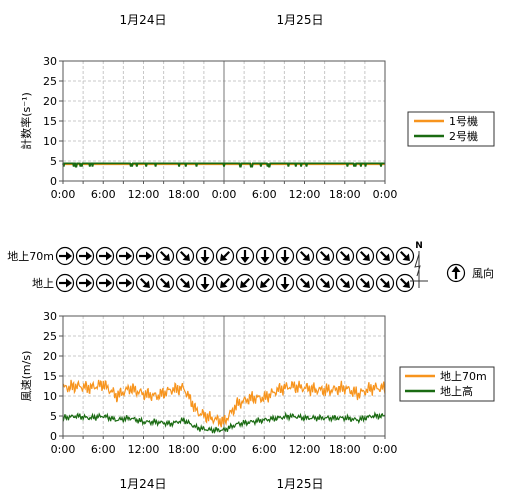  I want to click on series-line-unit2, so click(223, 165).